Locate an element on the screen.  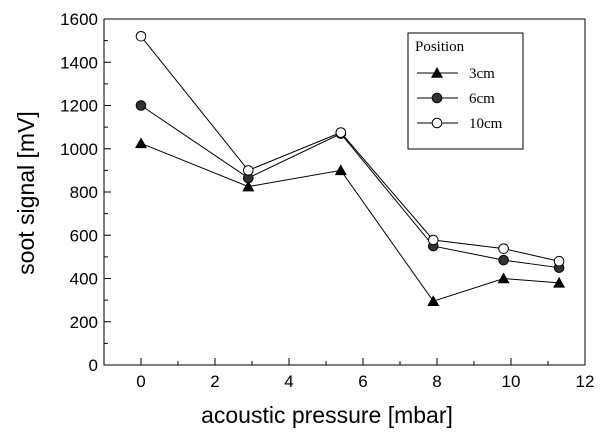
x-tick-label: 4 is located at coordinates (288, 381).